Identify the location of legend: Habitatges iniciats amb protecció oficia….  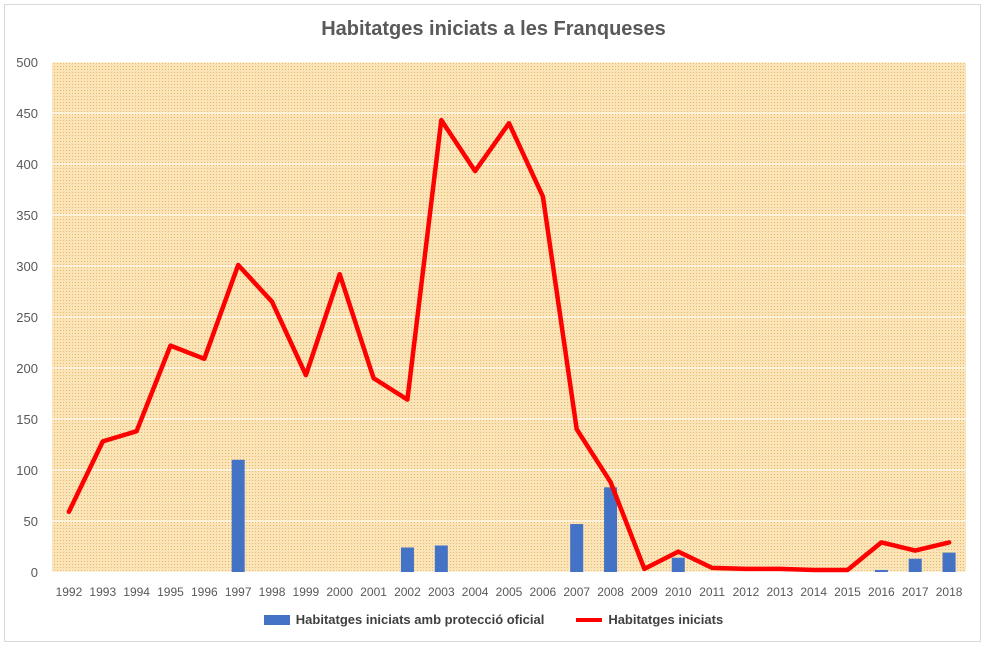
(493, 619).